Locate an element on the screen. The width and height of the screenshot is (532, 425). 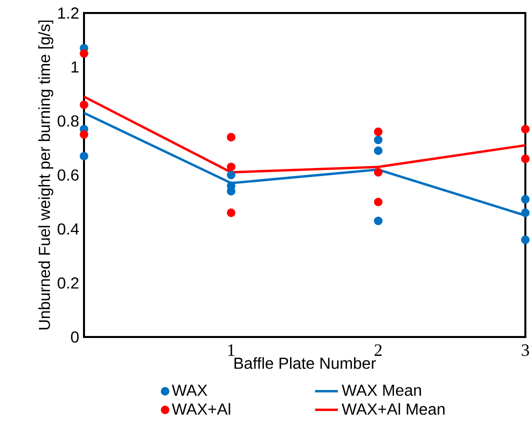
y-tick-label: 0 is located at coordinates (75, 337).